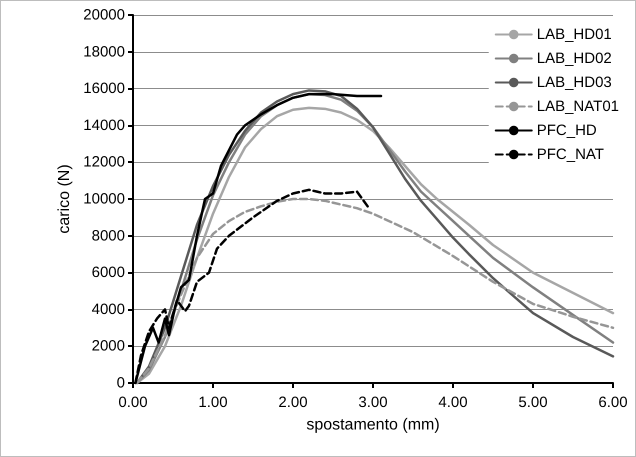 The image size is (636, 457). Describe the element at coordinates (570, 154) in the screenshot. I see `legend-label: PFC_NAT` at that location.